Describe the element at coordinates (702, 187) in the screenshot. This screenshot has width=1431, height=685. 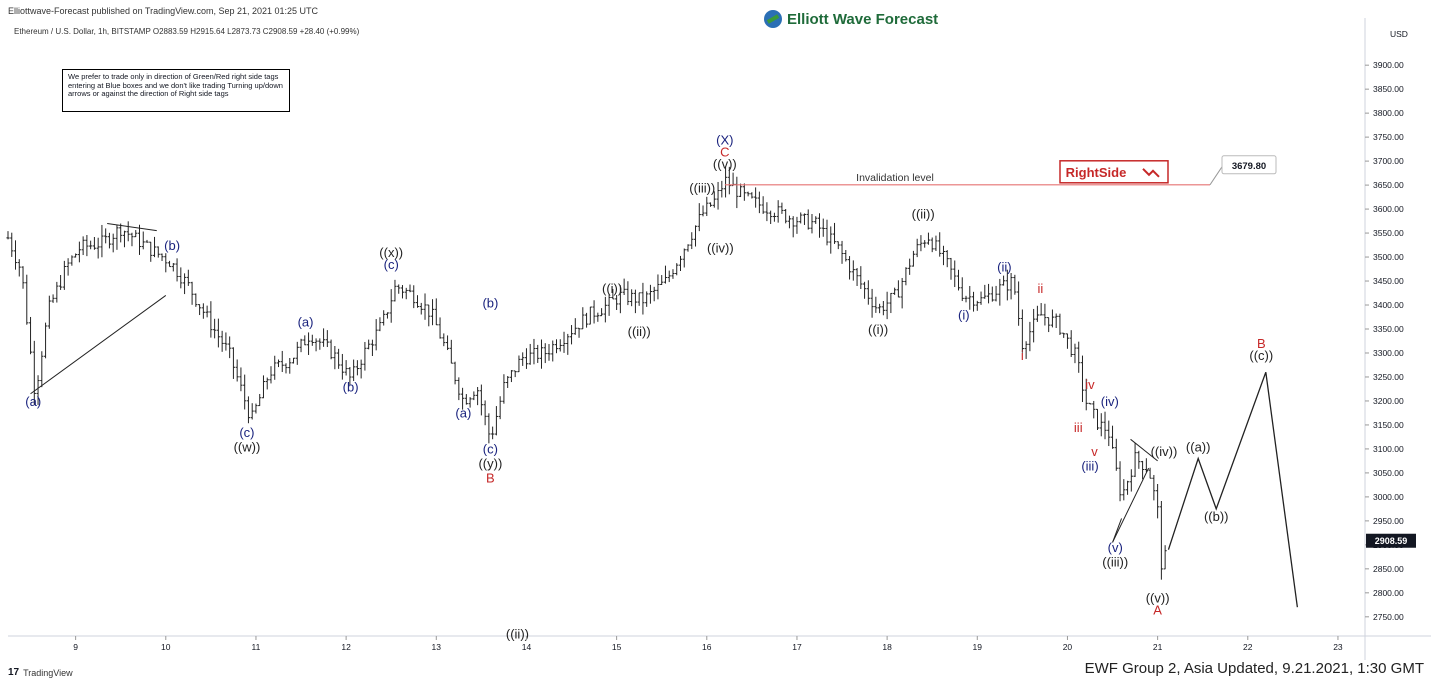
I see `wave-label: ((iii))` at that location.